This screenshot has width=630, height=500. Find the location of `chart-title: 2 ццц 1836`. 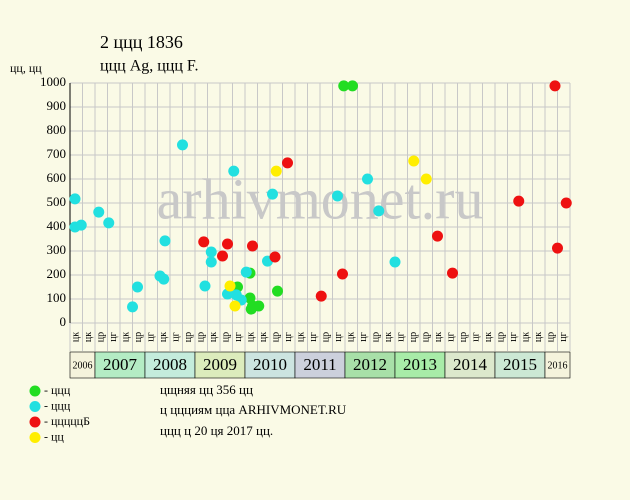

chart-title: 2 ццц 1836 is located at coordinates (141, 42).